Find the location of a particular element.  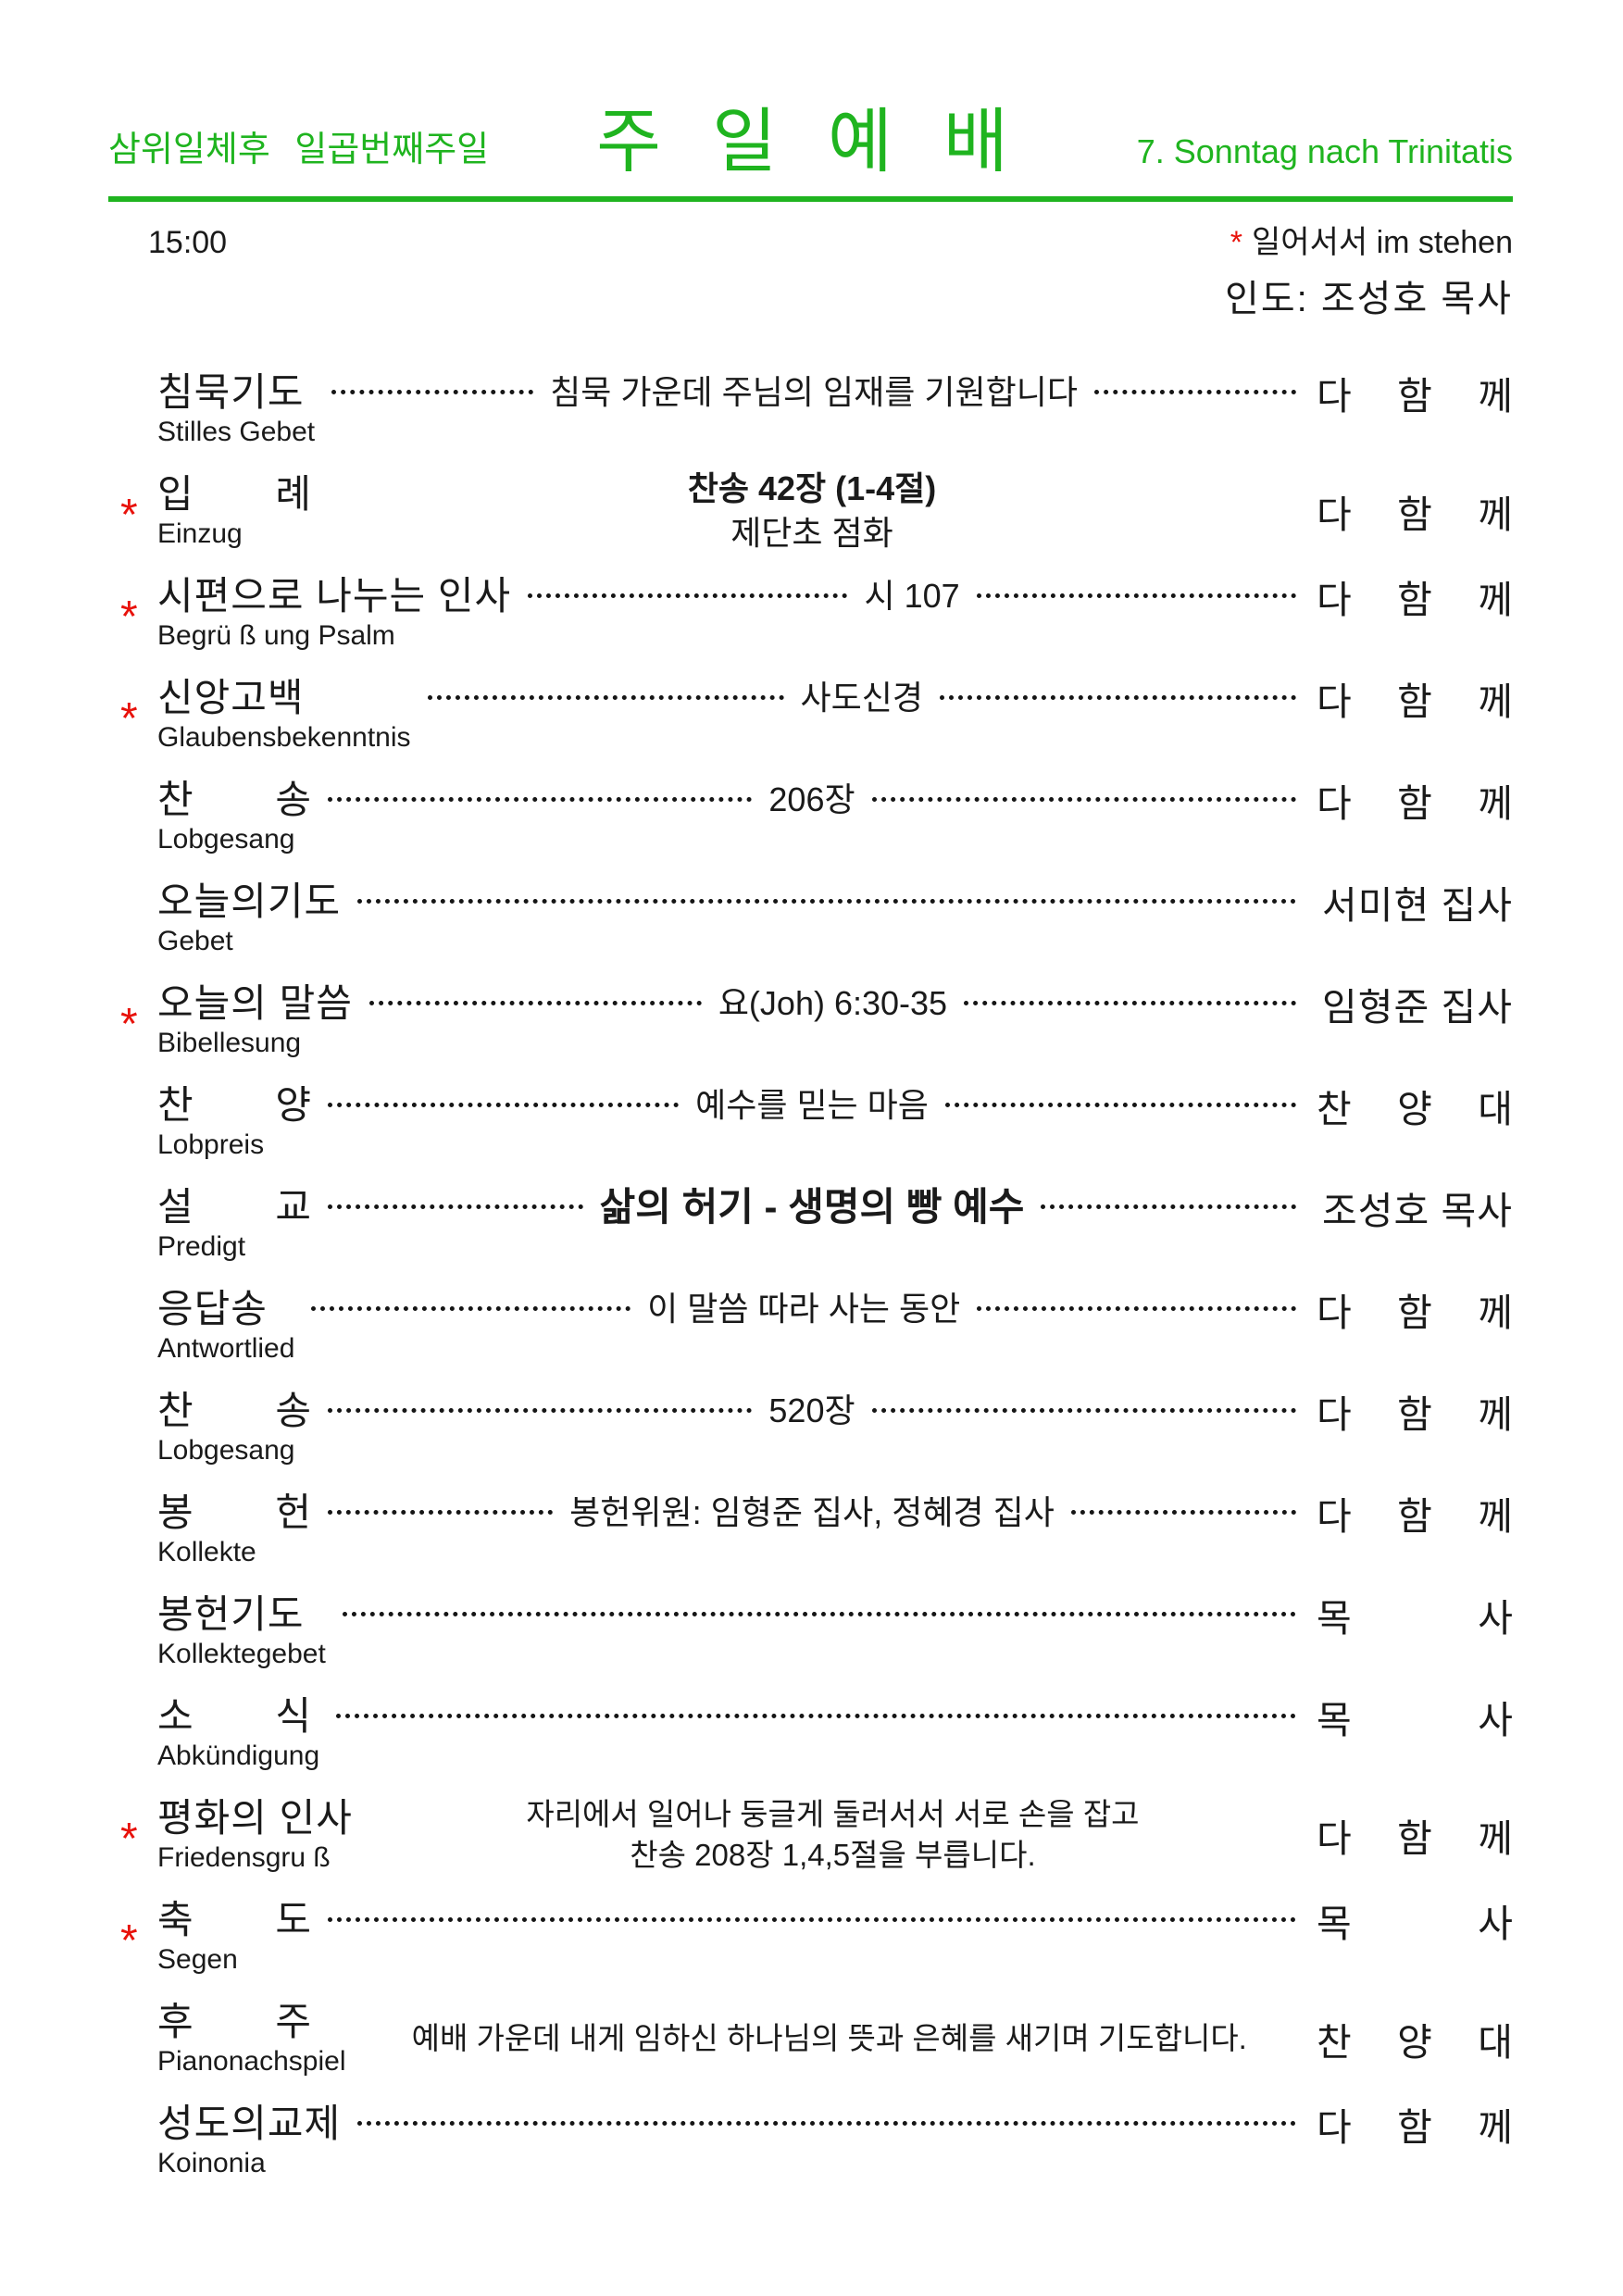

worship-item-row: 성도의교제 Koinonia 다 함 께 is located at coordinates (835, 2140).